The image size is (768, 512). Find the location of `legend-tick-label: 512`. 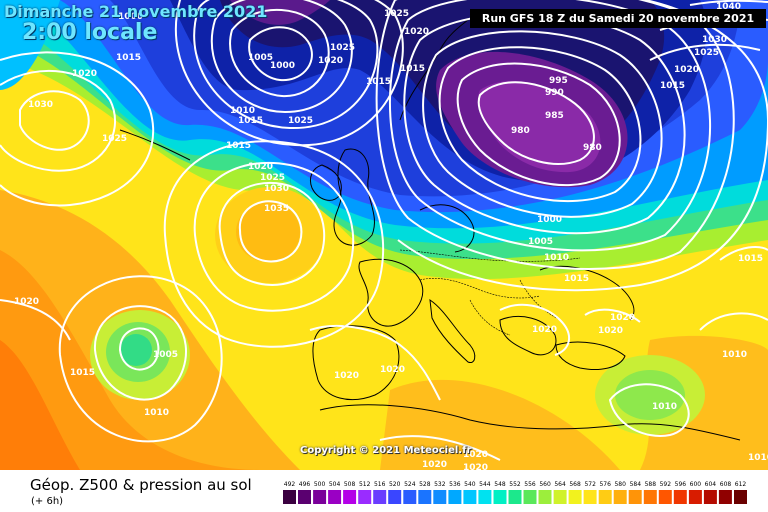

legend-tick-label: 512 is located at coordinates (365, 484).